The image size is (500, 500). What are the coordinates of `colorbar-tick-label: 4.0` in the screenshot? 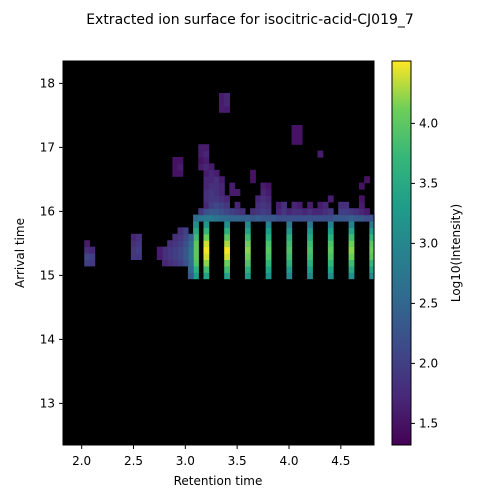 It's located at (428, 123).